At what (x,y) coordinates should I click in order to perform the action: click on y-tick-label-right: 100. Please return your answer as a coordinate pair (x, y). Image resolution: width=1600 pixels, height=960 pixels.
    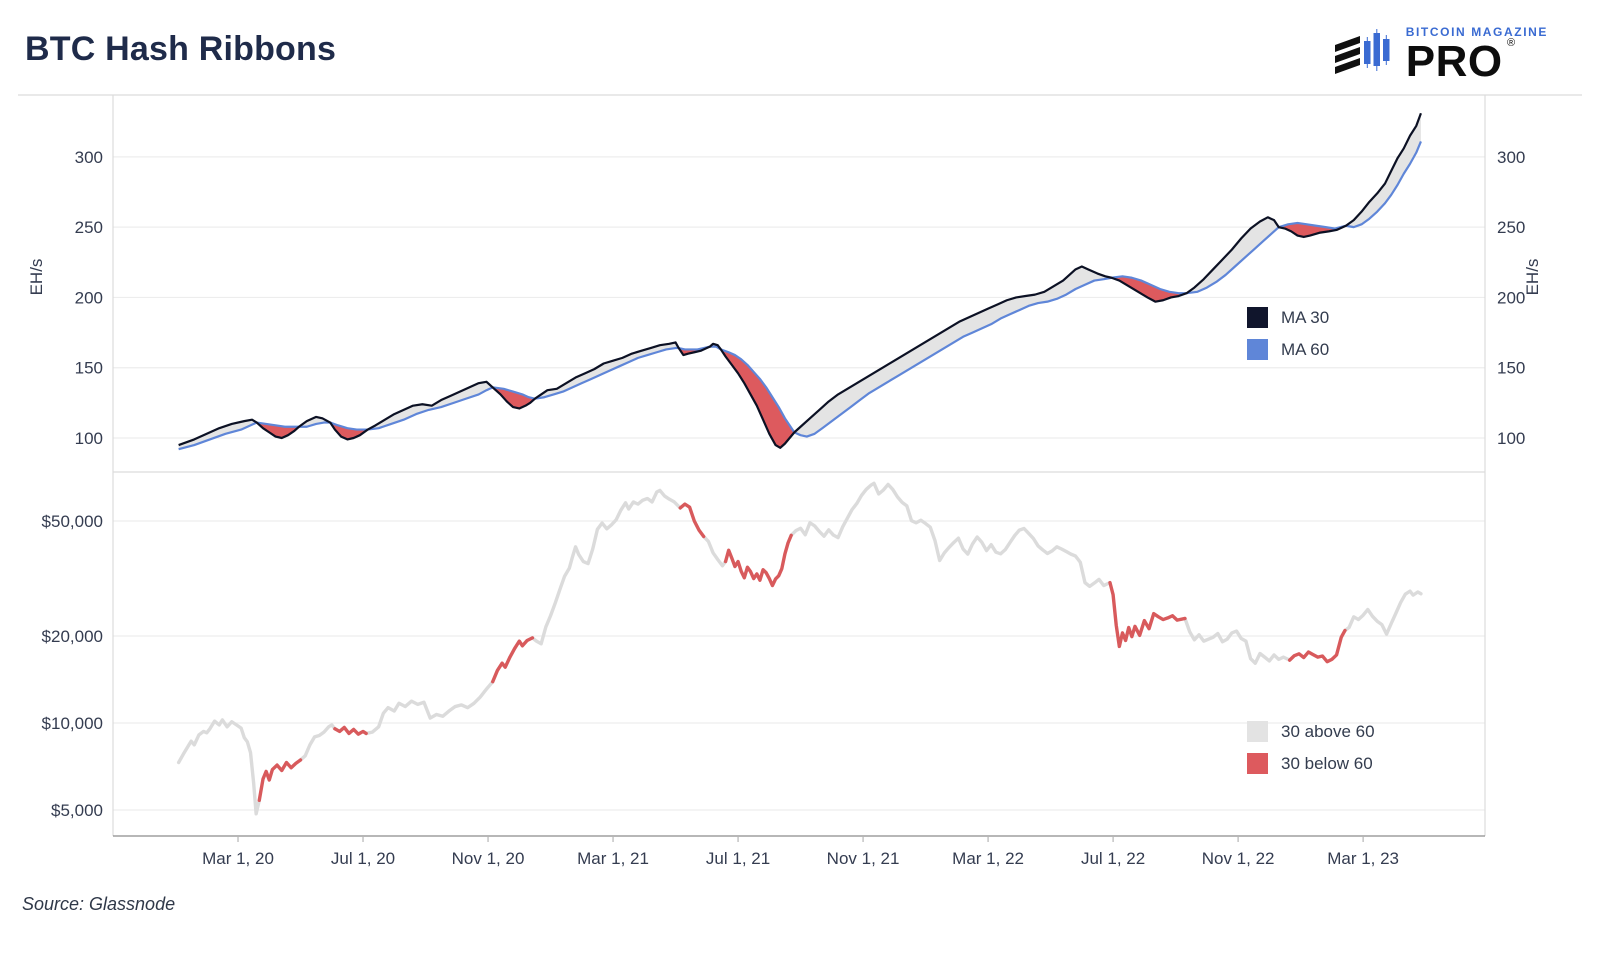
    Looking at the image, I should click on (1511, 438).